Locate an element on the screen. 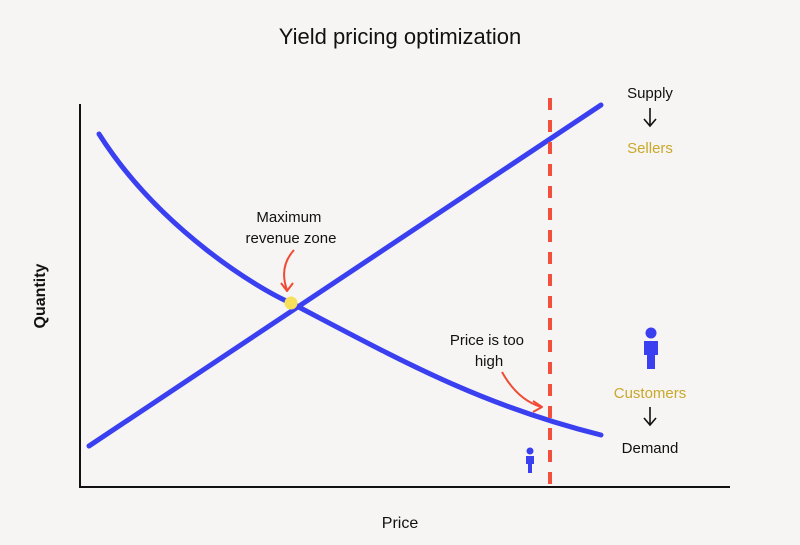  sellers-label: Sellers is located at coordinates (650, 148).